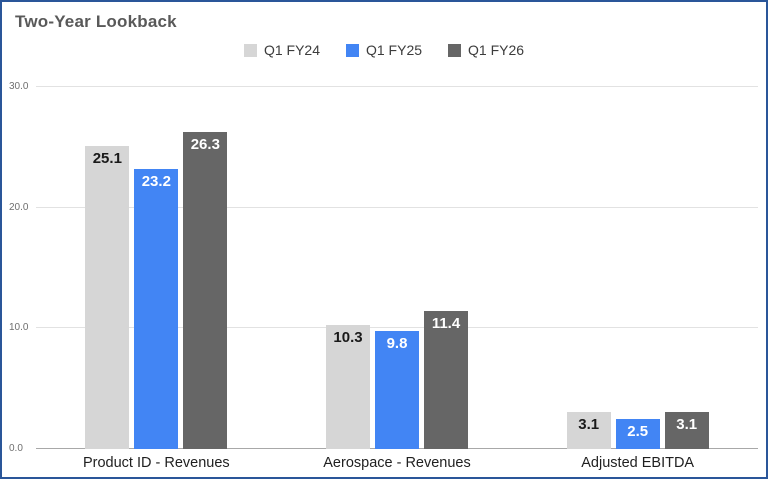 The image size is (768, 479). I want to click on bar: 2.5, so click(637, 434).